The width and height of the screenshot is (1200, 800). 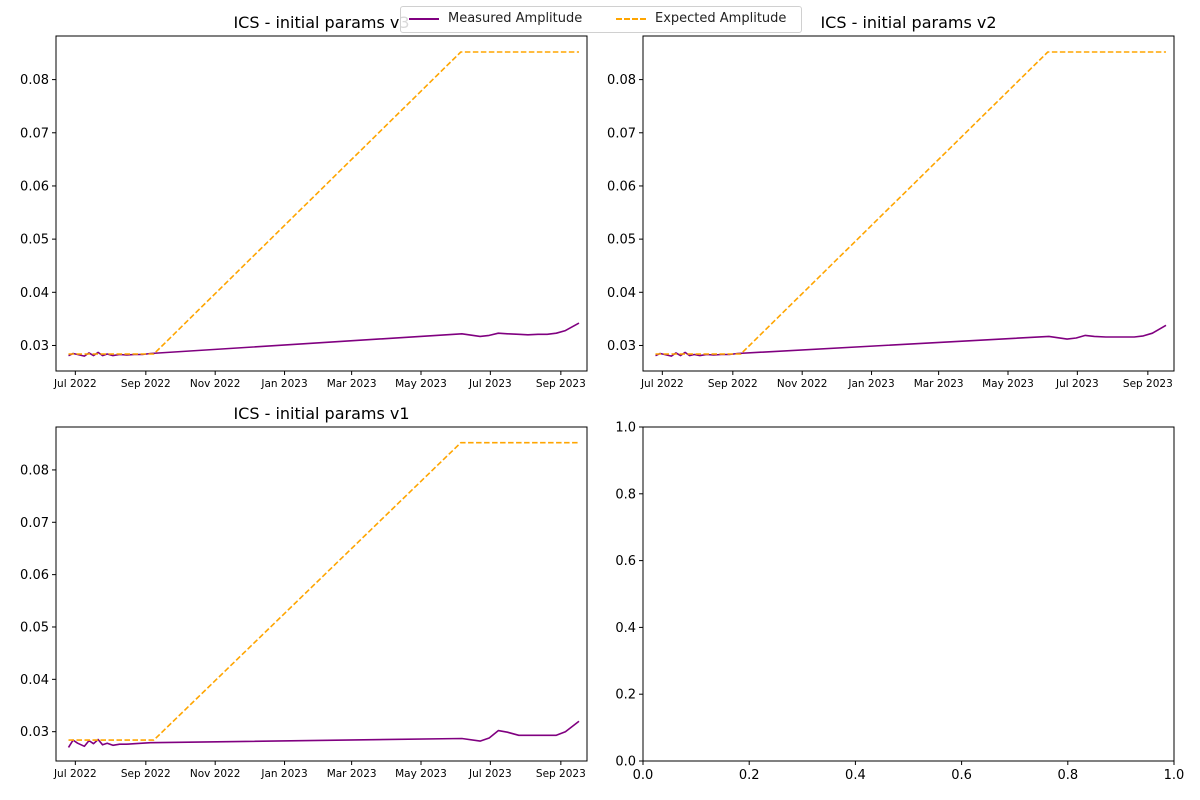 What do you see at coordinates (621, 186) in the screenshot?
I see `y-tick-label-2-3: 0.06` at bounding box center [621, 186].